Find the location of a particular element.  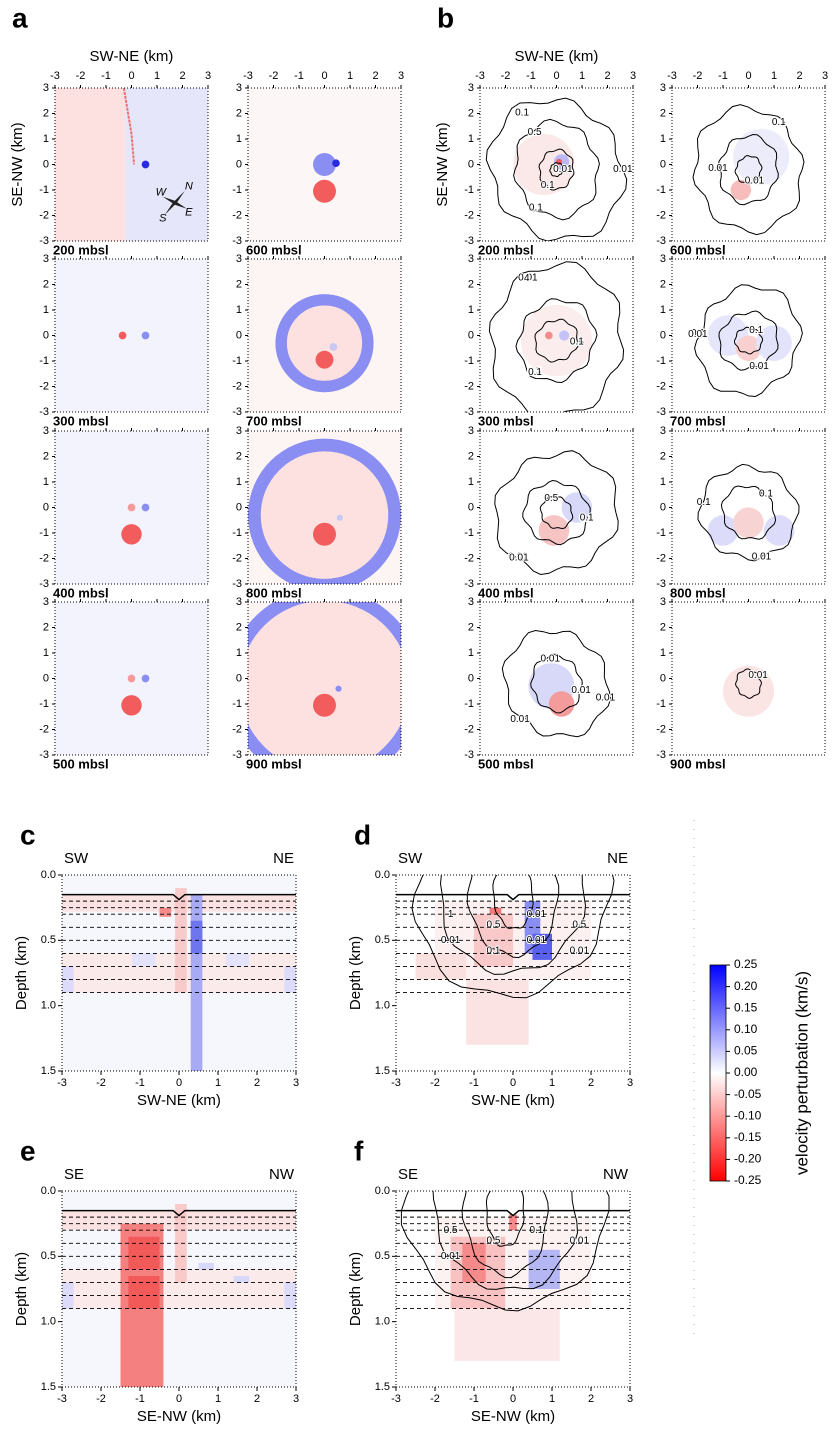

x-axis-label: SE-NW (km) is located at coordinates (179, 1416).